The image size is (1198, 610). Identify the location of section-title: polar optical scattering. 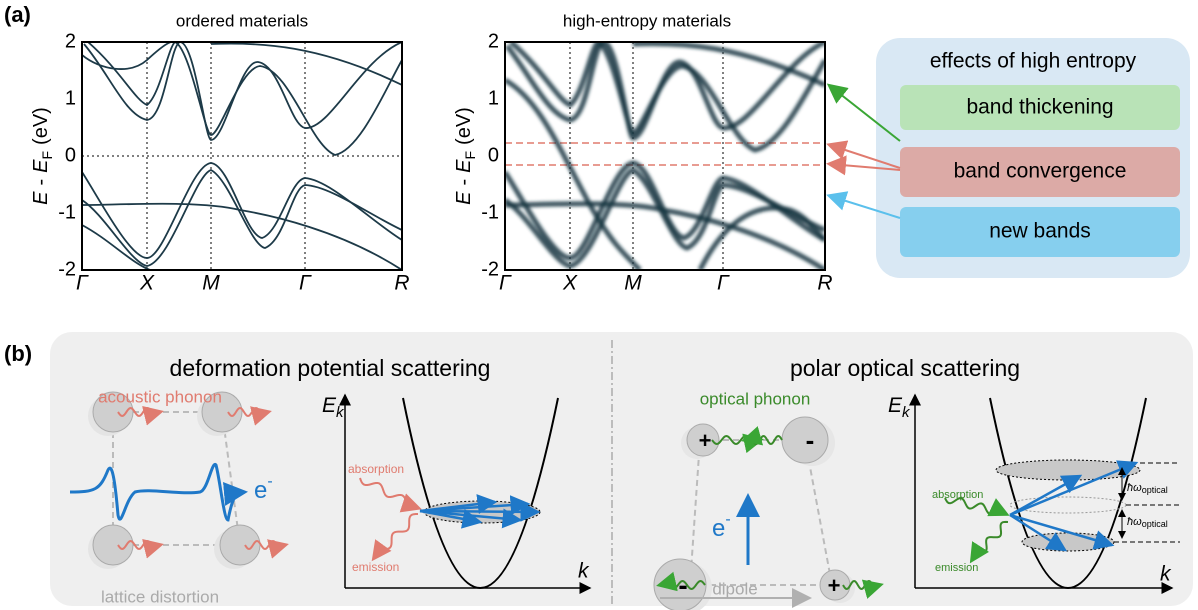
(905, 368).